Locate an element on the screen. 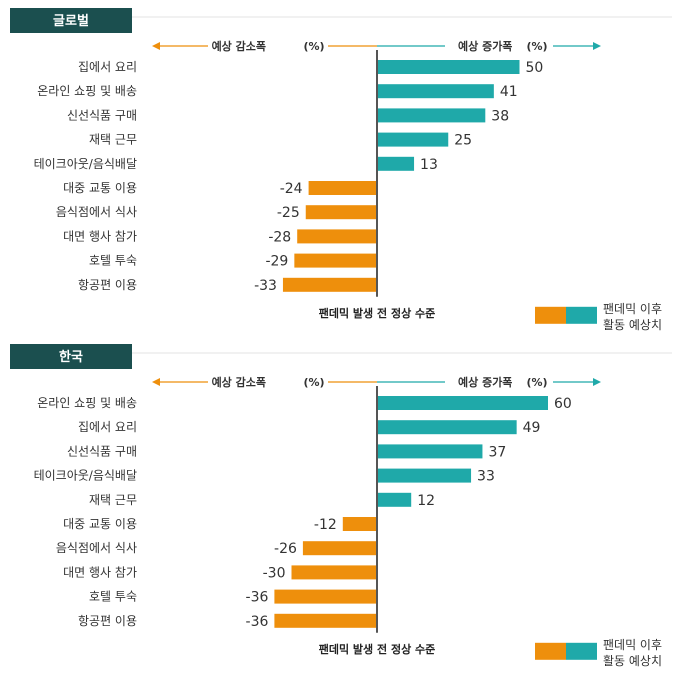 This screenshot has height=673, width=680. data-label: 50 is located at coordinates (535, 68).